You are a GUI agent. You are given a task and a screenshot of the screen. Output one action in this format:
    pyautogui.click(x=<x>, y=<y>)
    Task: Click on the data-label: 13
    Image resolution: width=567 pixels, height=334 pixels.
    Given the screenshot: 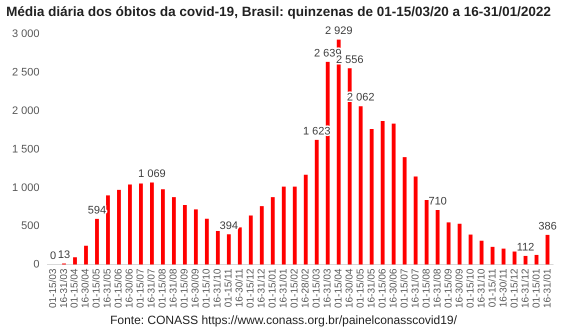 What is the action you would take?
    pyautogui.click(x=64, y=255)
    